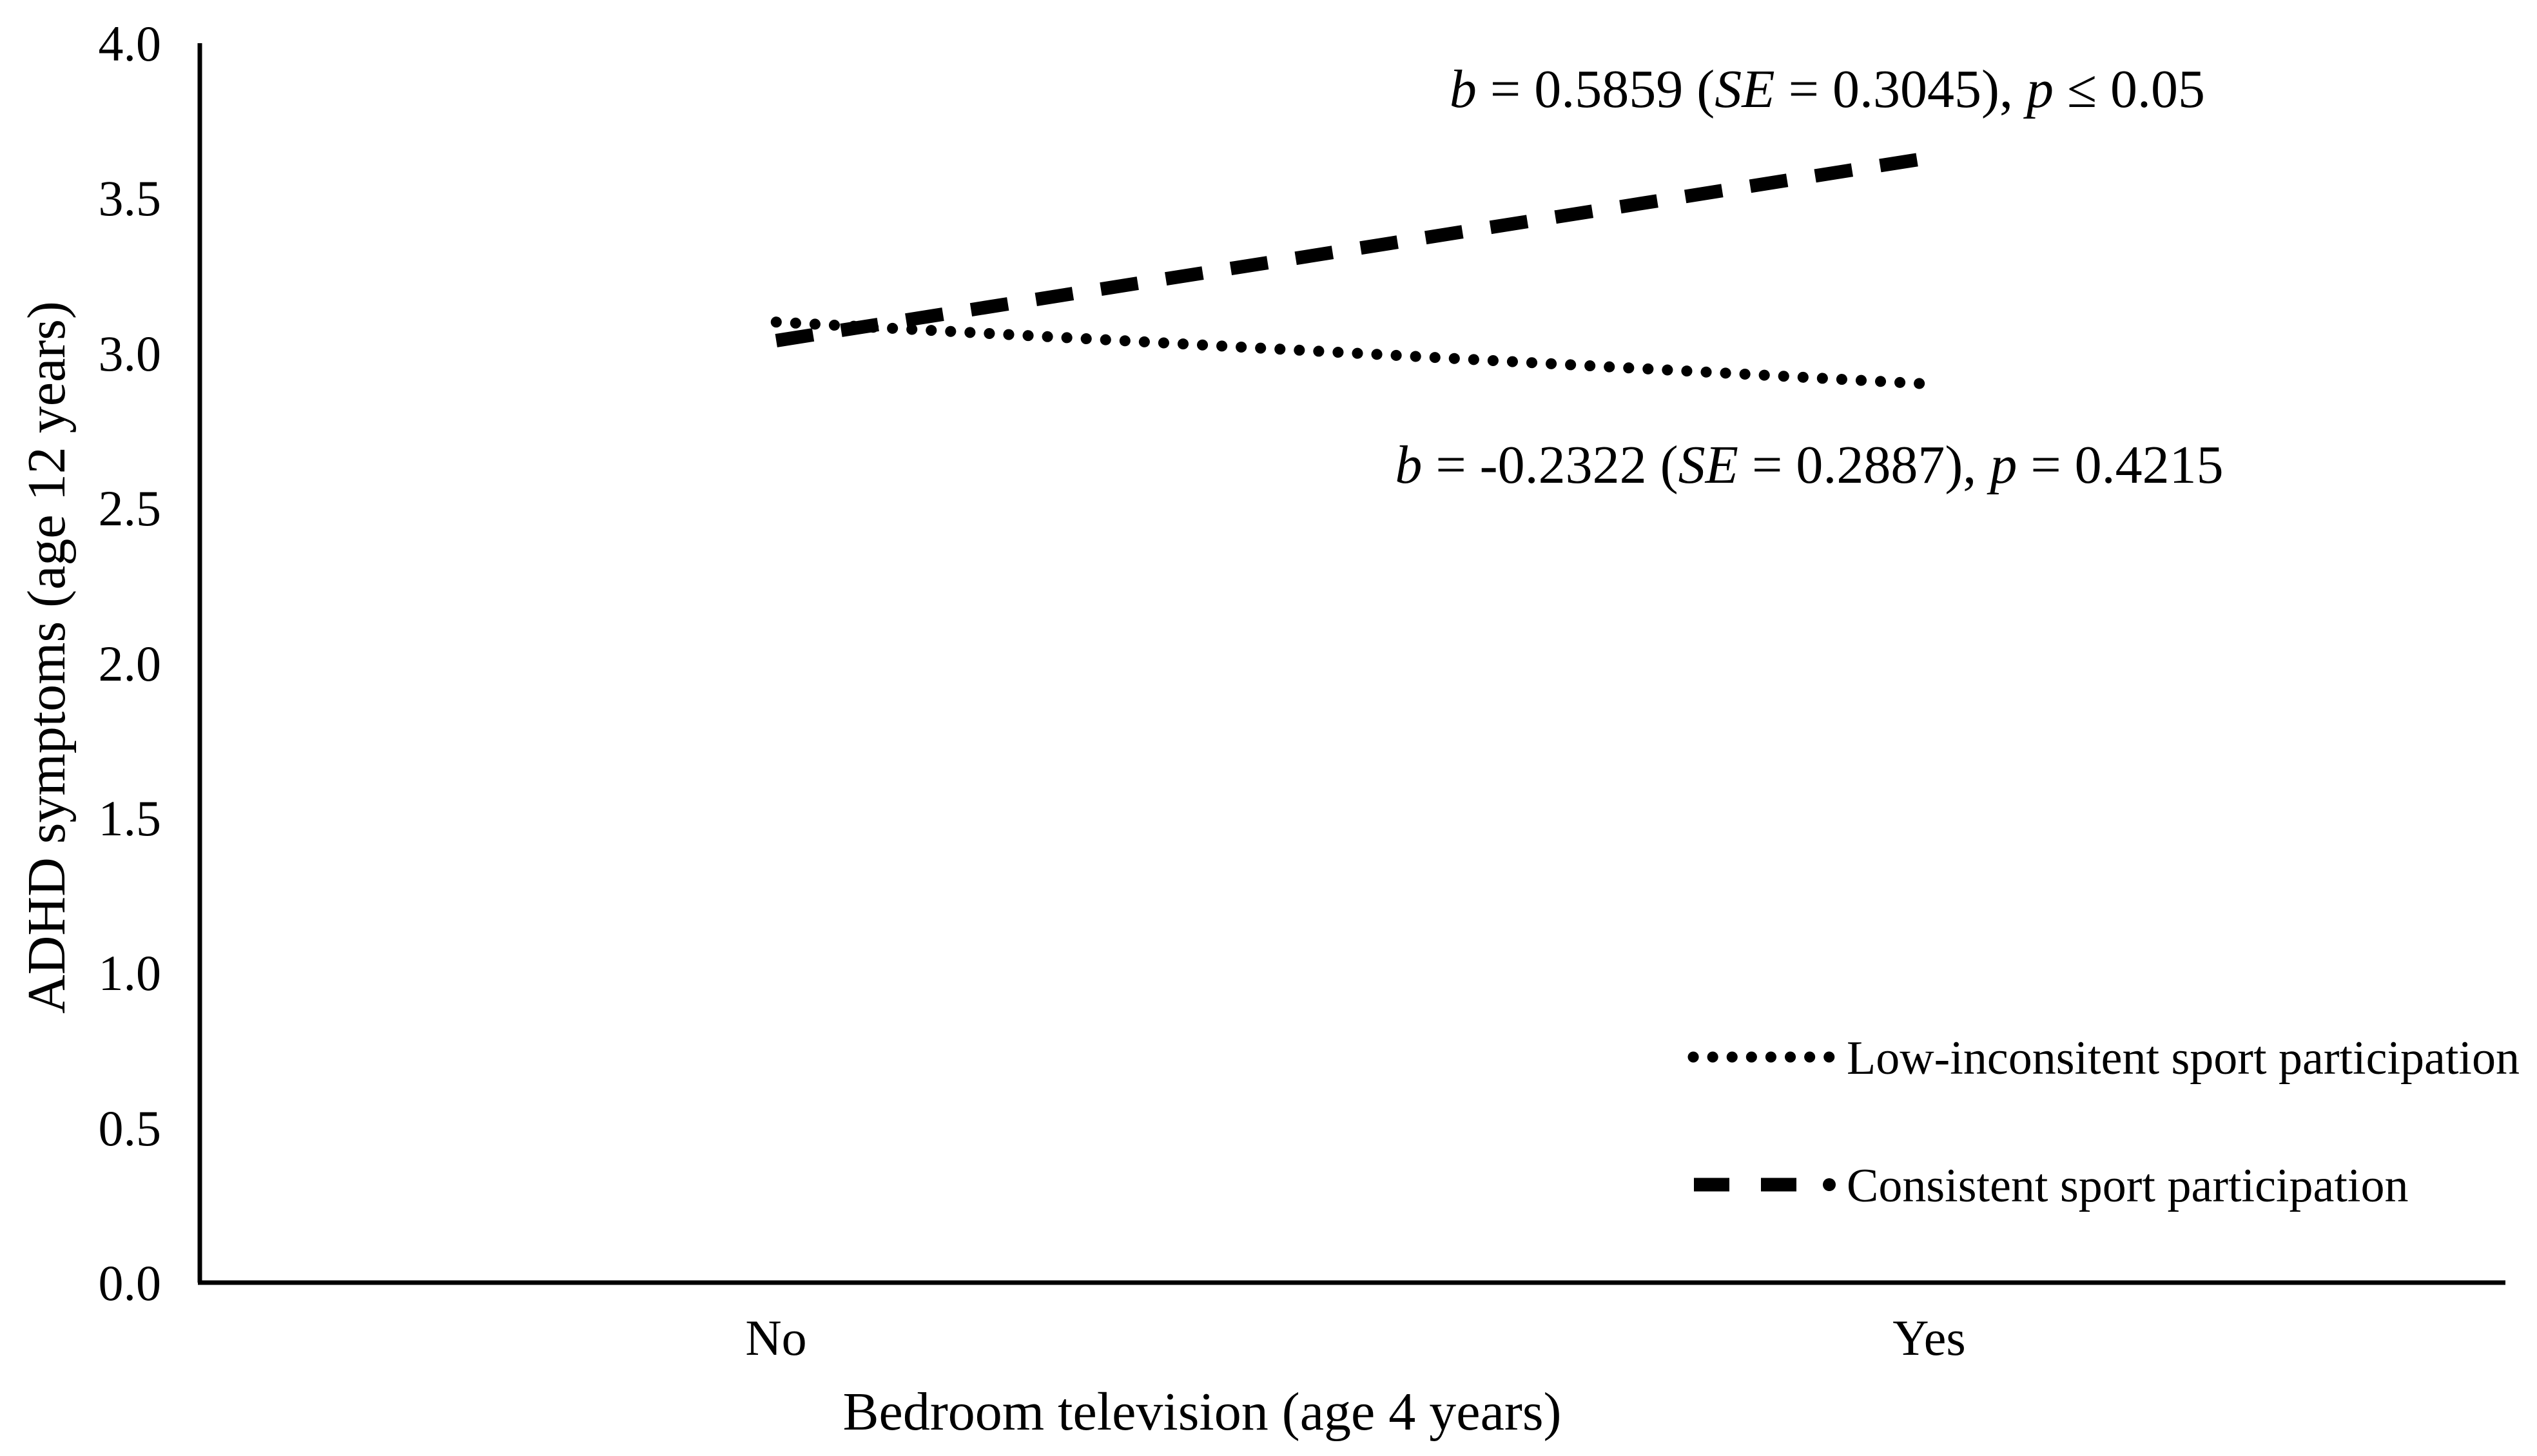 The image size is (2537, 1456). What do you see at coordinates (130, 198) in the screenshot?
I see `y-tick-label: 3.5` at bounding box center [130, 198].